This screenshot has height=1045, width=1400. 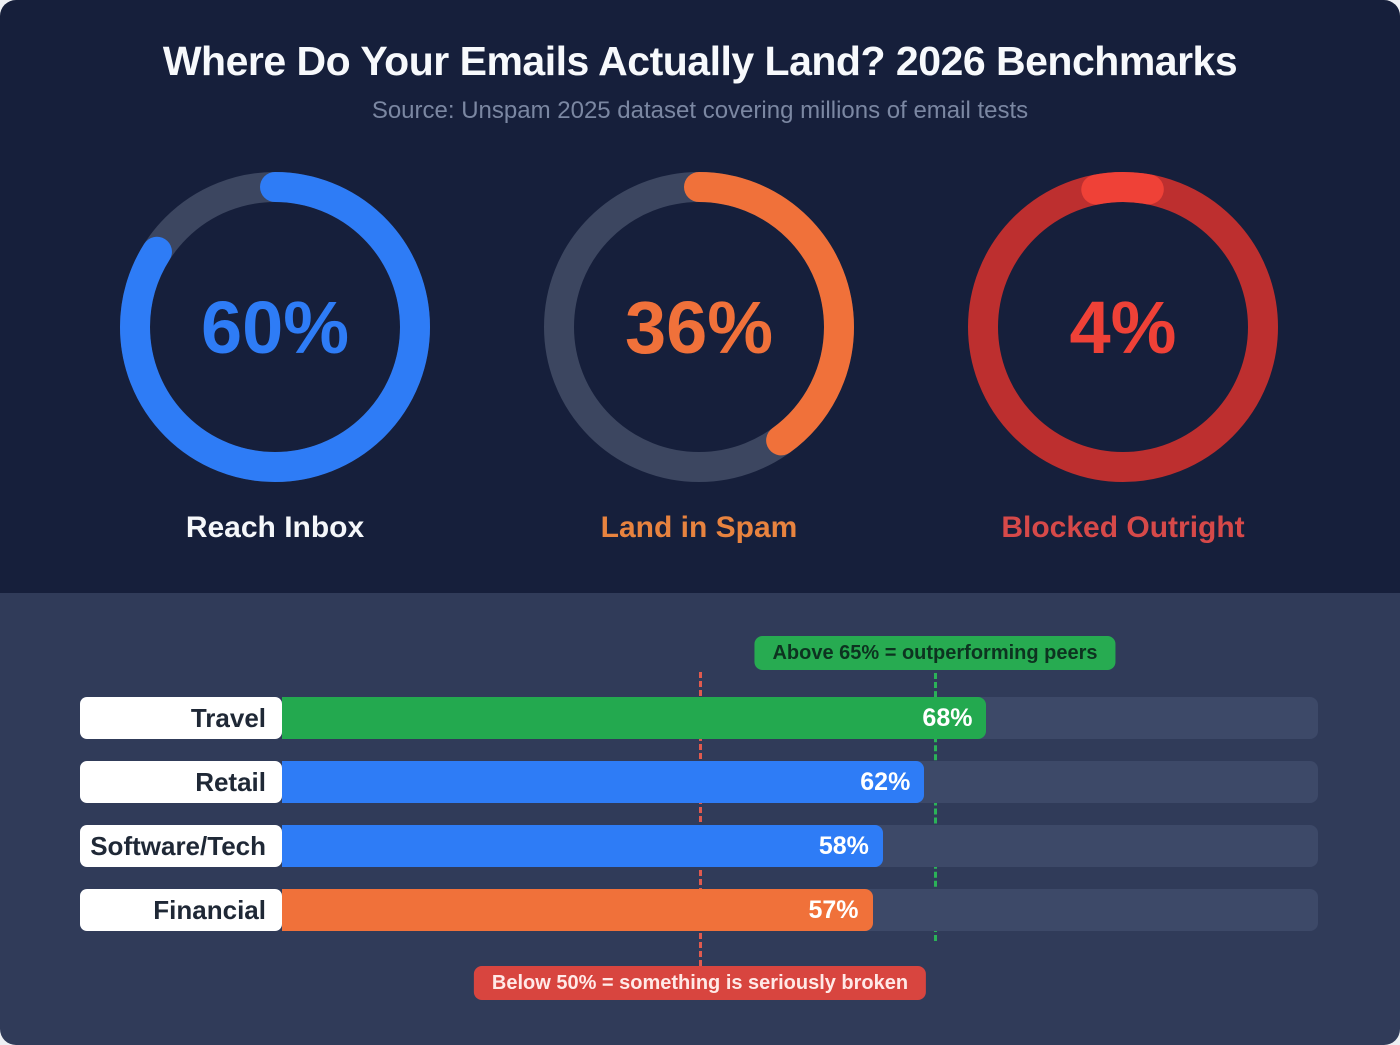 I want to click on bar-track: 68%, so click(x=800, y=718).